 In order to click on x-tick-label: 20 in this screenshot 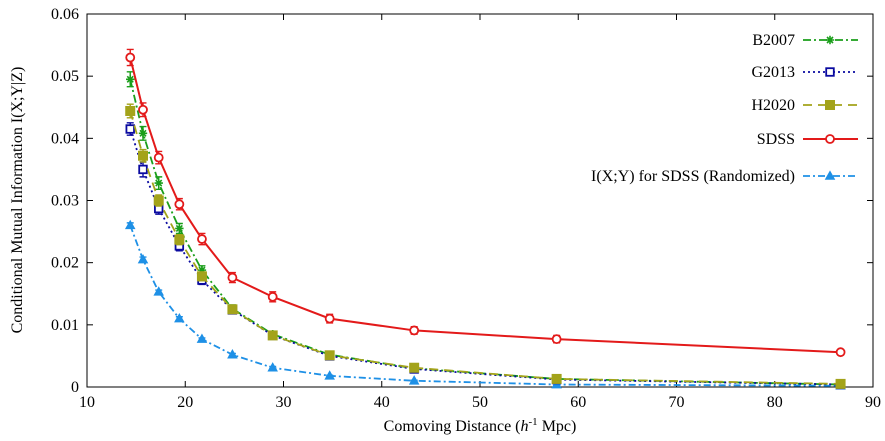, I will do `click(185, 402)`.